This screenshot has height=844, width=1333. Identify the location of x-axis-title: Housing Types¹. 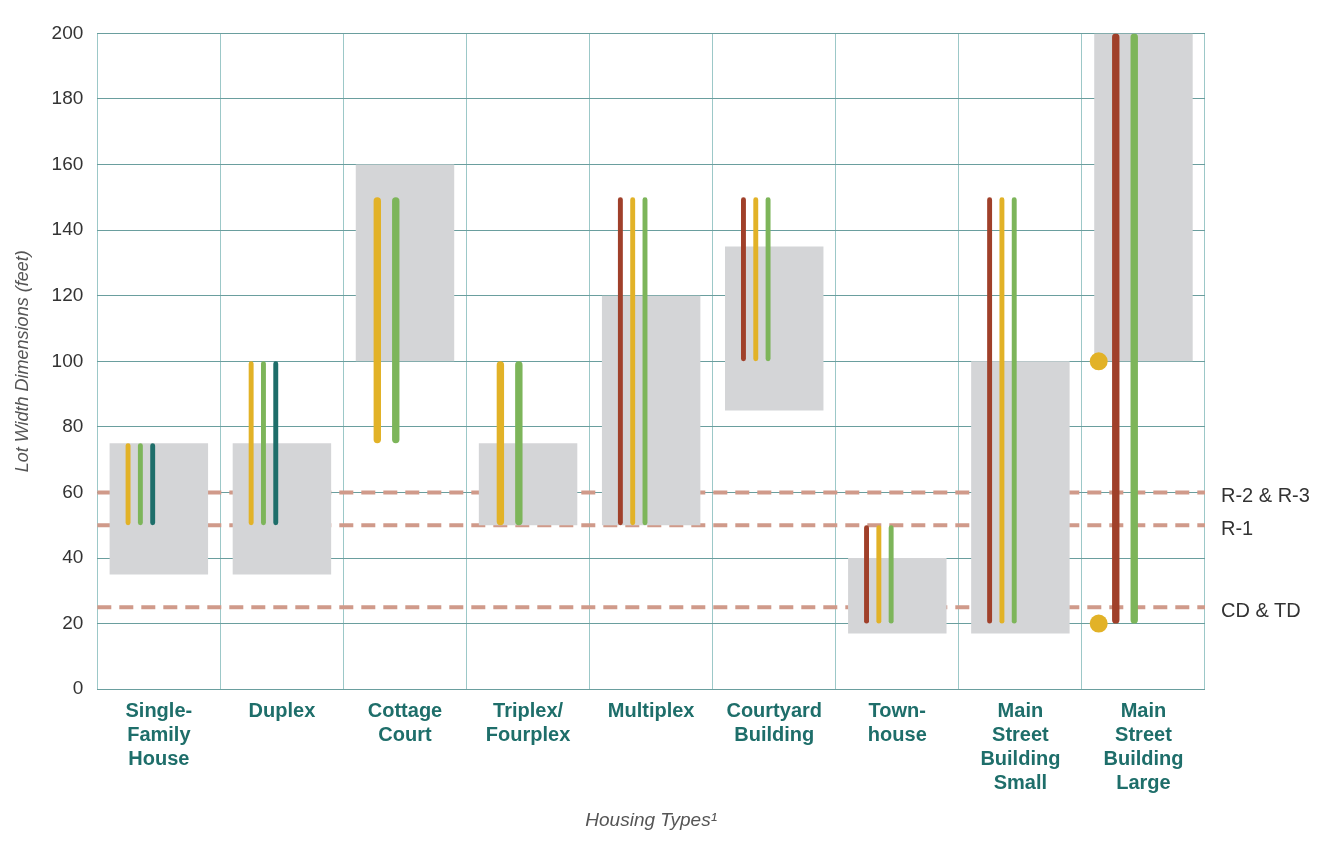
(651, 819).